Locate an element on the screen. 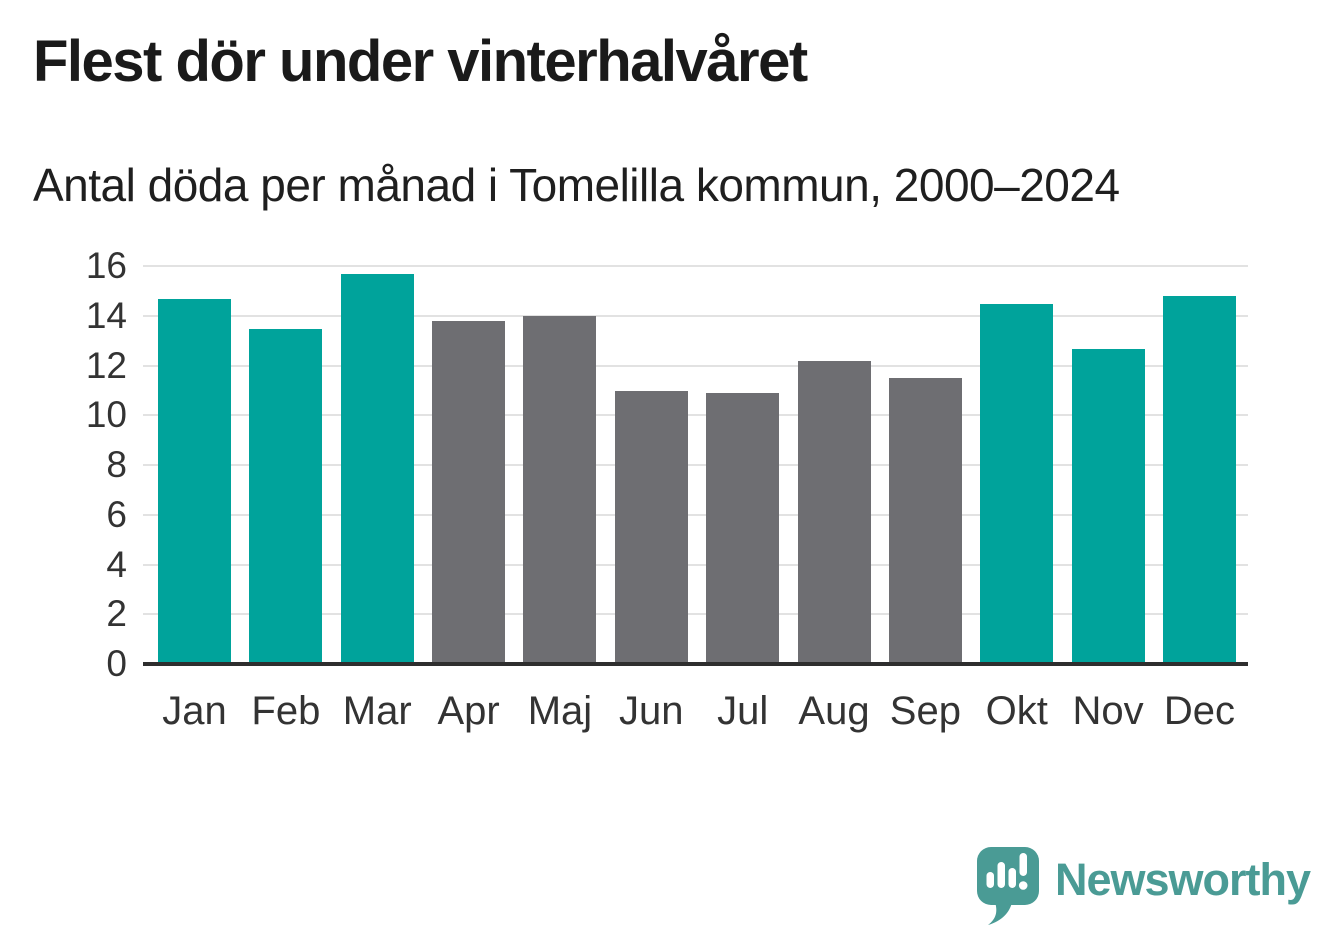 This screenshot has height=939, width=1322. newsworthy-wordmark: Newsworthy is located at coordinates (1183, 879).